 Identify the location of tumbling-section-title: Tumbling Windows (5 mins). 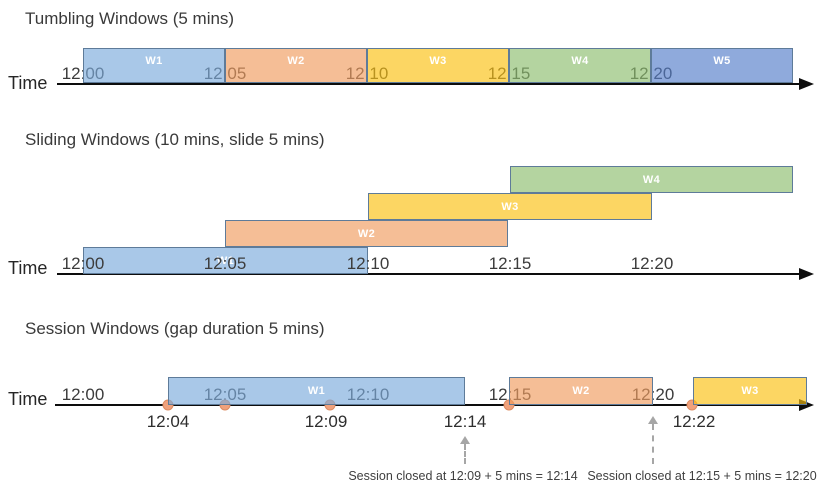
(130, 18).